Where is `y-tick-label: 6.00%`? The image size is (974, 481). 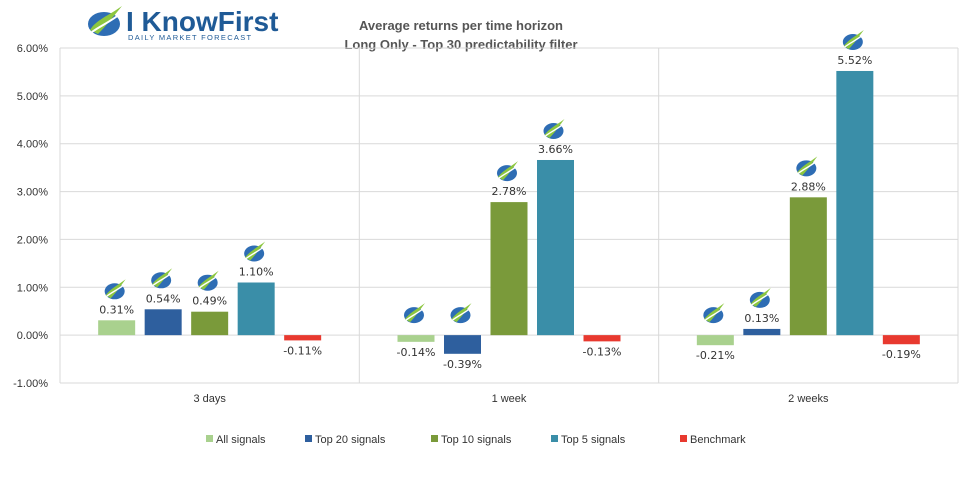
y-tick-label: 6.00% is located at coordinates (32, 49).